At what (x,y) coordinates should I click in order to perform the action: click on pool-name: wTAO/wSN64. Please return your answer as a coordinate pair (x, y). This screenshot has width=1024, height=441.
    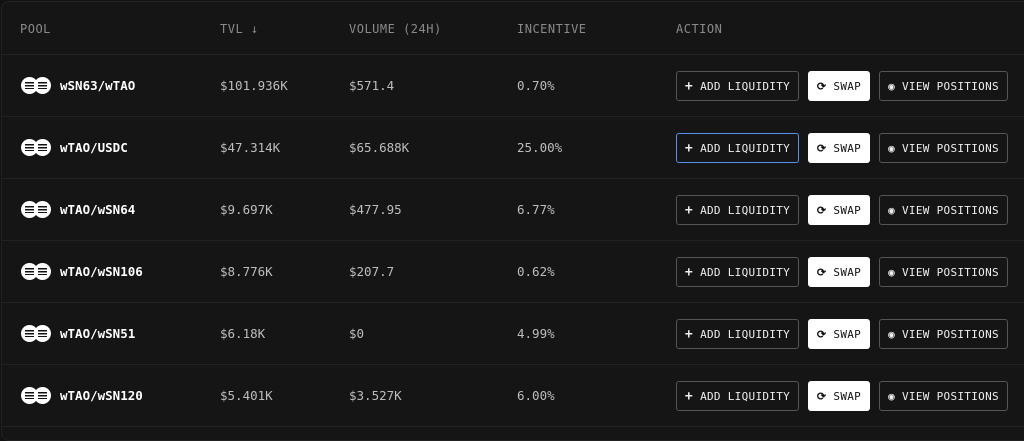
    Looking at the image, I should click on (98, 209).